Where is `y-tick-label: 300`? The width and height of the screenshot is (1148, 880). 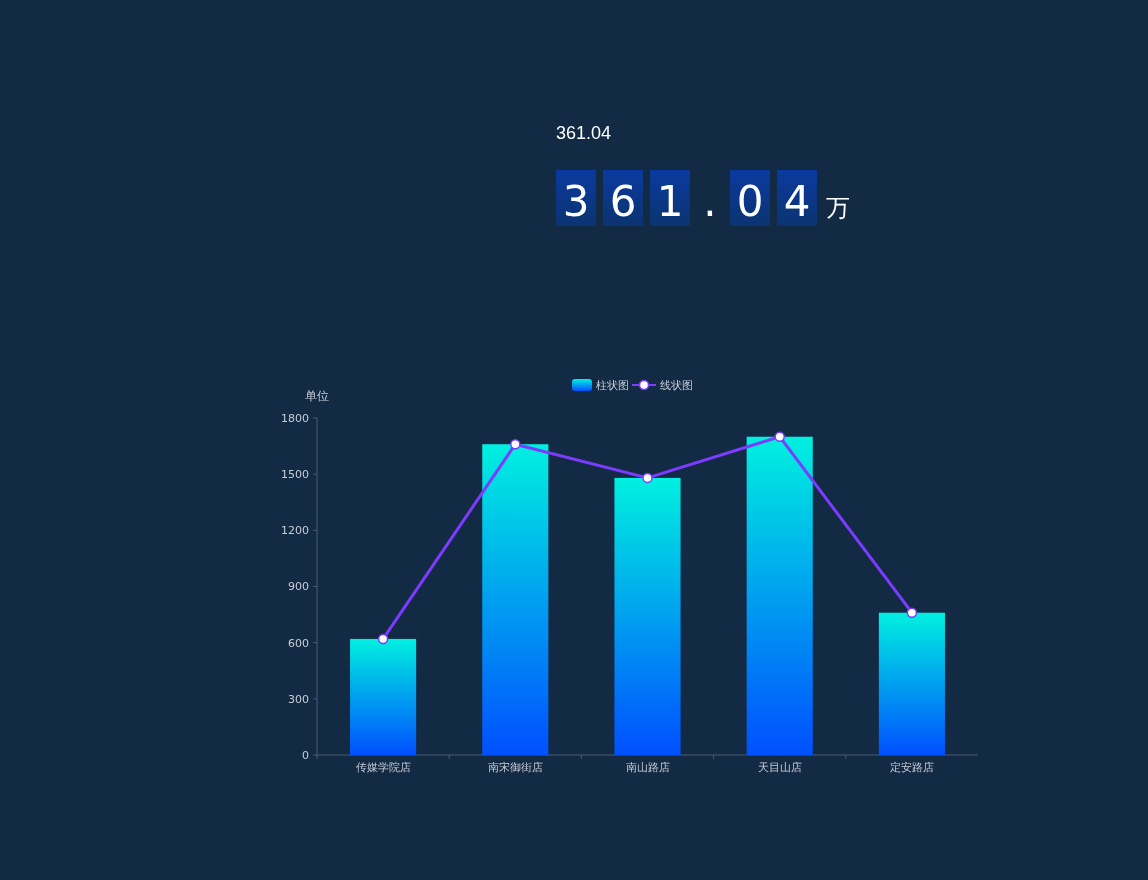 y-tick-label: 300 is located at coordinates (298, 699).